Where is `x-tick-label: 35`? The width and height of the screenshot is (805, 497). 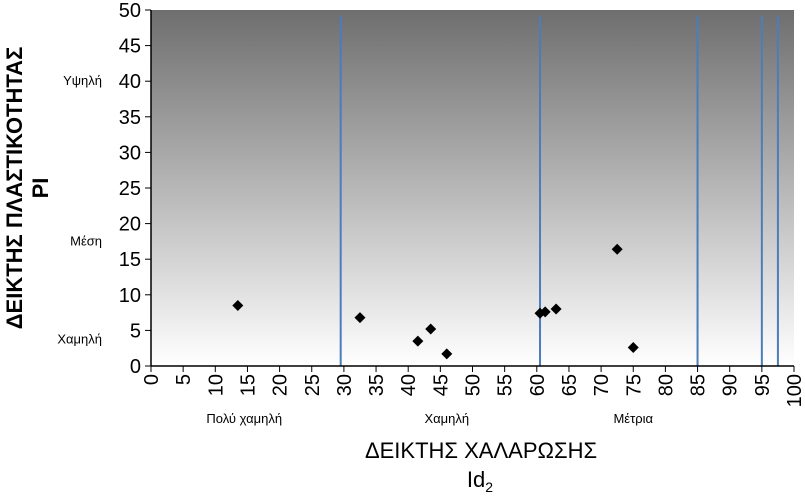
x-tick-label: 35 is located at coordinates (377, 385).